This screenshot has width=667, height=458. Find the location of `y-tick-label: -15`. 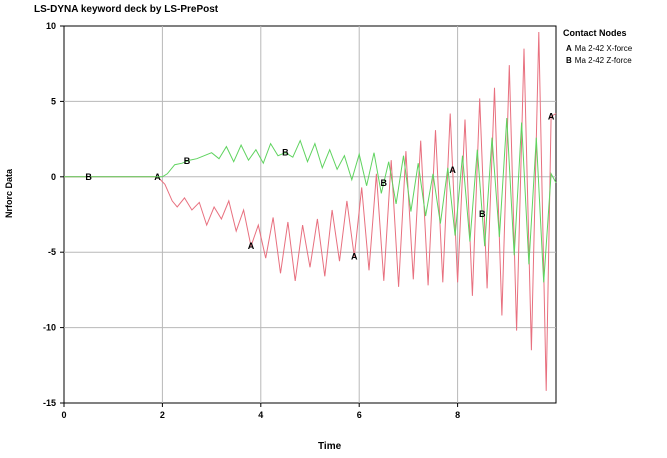

y-tick-label: -15 is located at coordinates (49, 403).